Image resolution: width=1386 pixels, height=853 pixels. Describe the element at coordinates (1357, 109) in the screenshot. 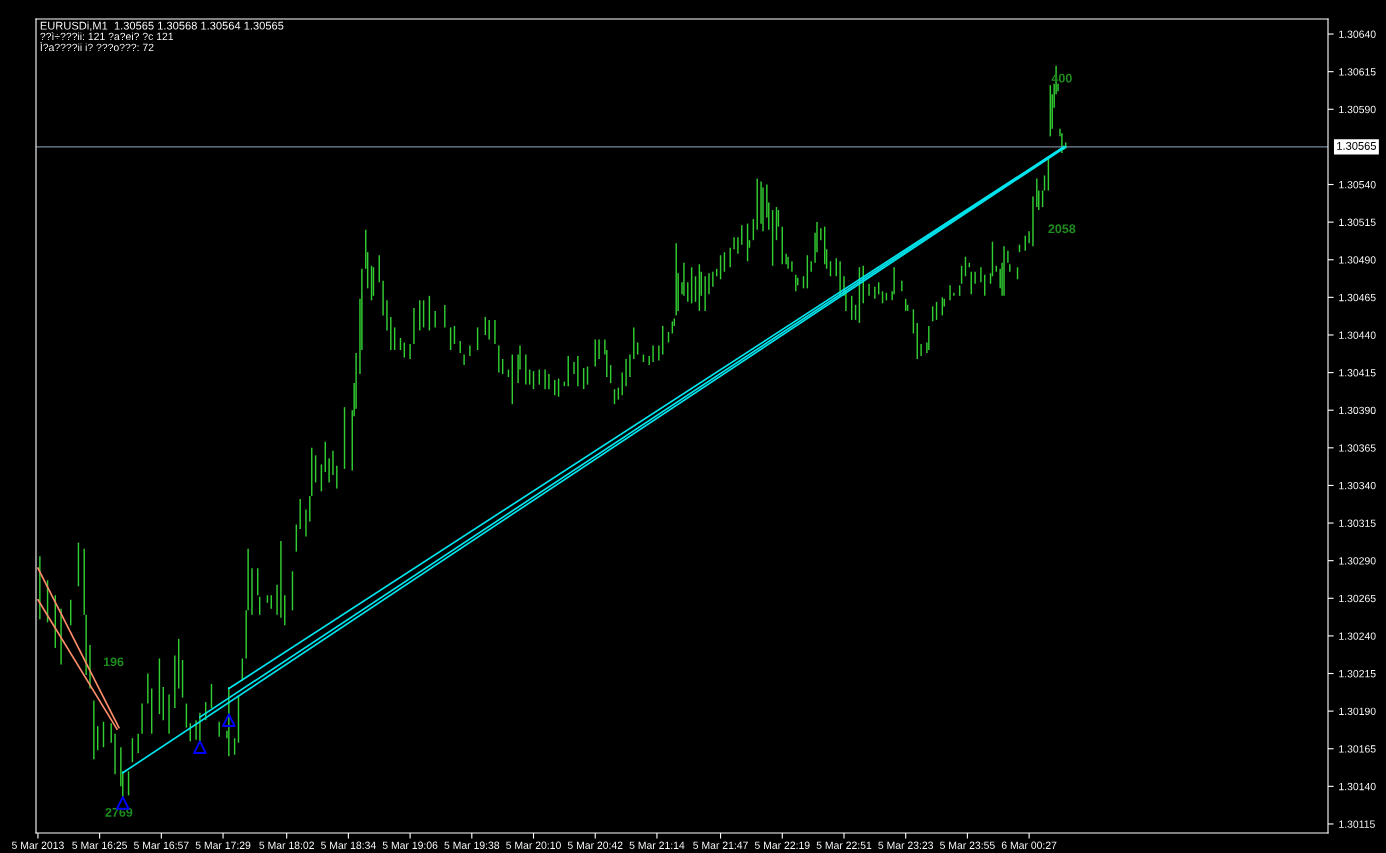

I see `y-tick-label: 1.30590` at that location.